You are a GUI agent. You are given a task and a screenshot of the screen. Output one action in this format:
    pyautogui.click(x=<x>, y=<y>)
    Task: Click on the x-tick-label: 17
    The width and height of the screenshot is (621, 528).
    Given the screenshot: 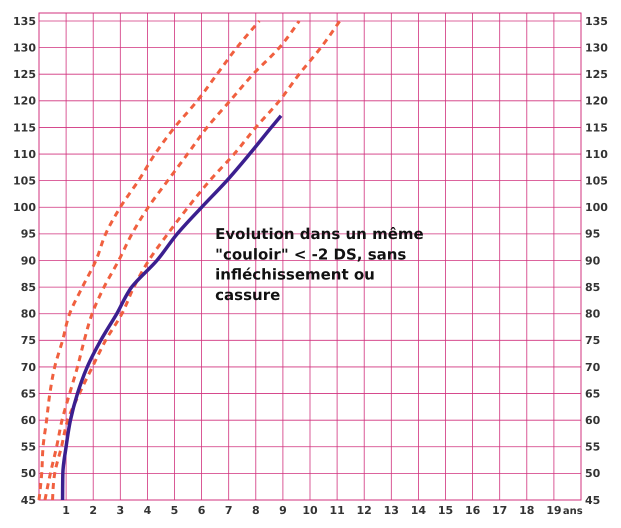 What is the action you would take?
    pyautogui.click(x=500, y=510)
    